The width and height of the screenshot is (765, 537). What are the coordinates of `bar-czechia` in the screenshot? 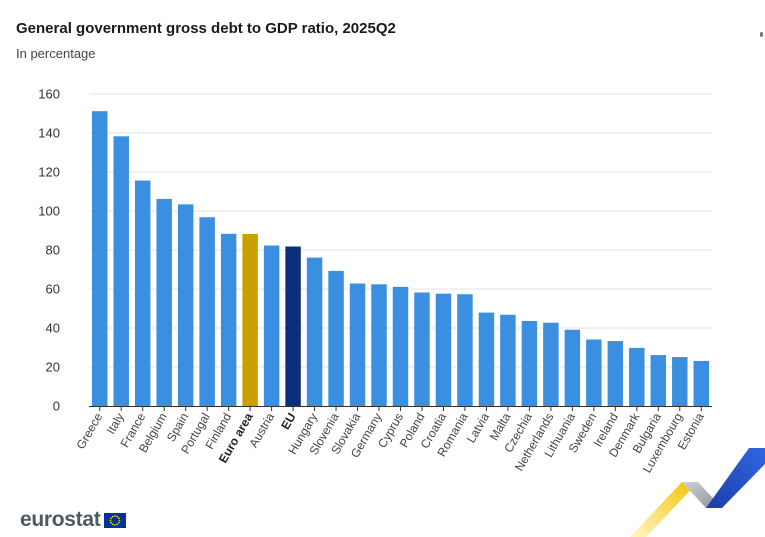 It's located at (529, 363).